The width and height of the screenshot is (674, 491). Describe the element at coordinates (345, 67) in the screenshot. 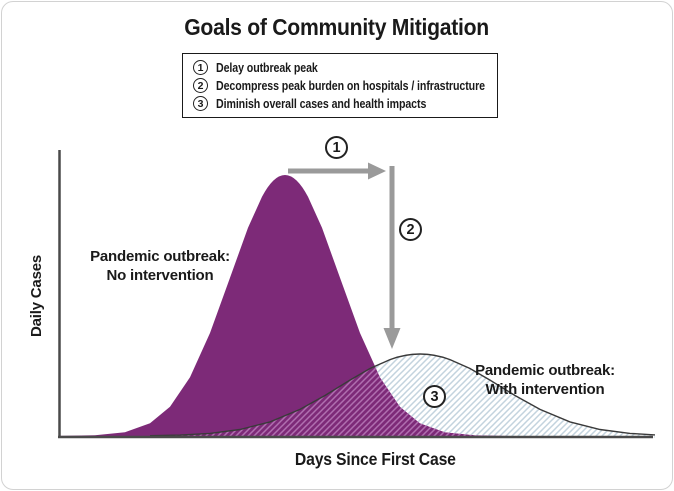

I see `legend-item-delay: 1 Delay outbreak peak` at that location.